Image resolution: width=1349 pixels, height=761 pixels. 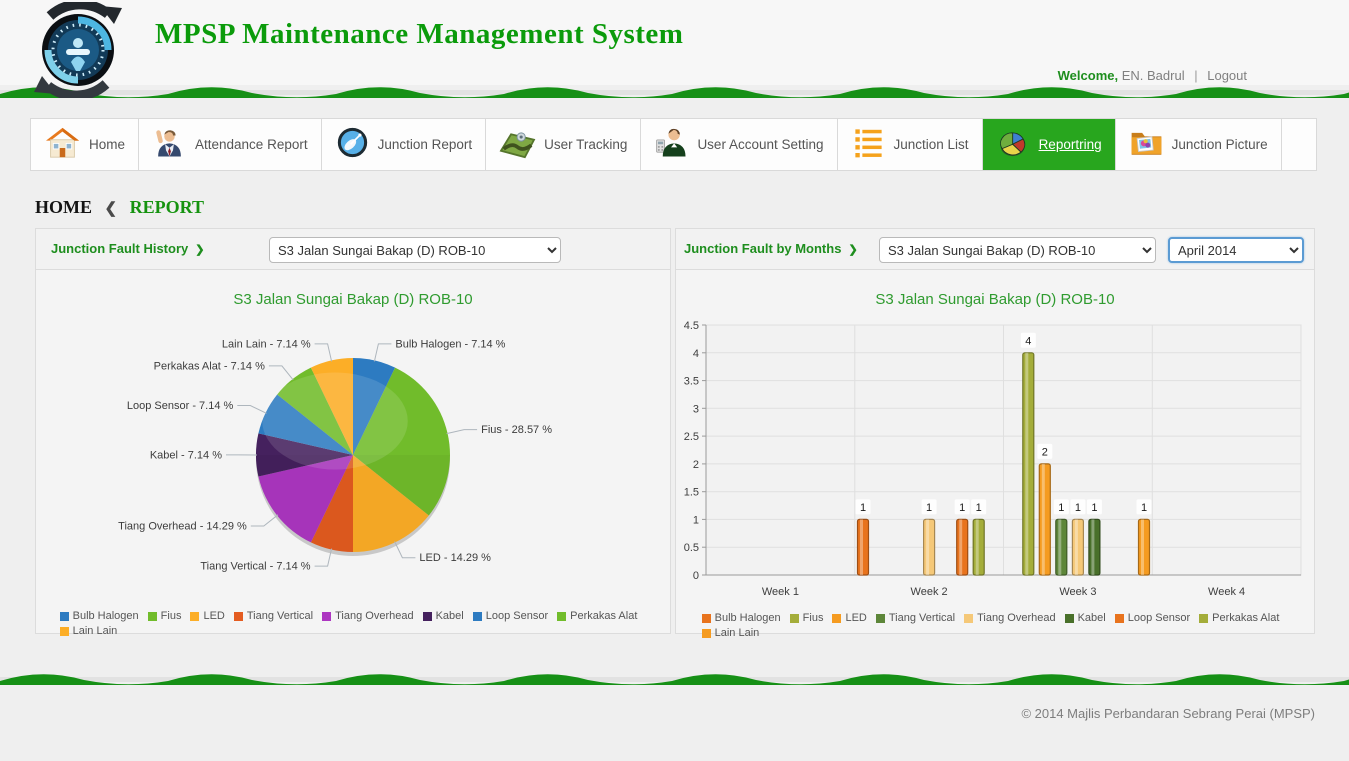 What do you see at coordinates (200, 250) in the screenshot?
I see `chevron-right-icon: ❯` at bounding box center [200, 250].